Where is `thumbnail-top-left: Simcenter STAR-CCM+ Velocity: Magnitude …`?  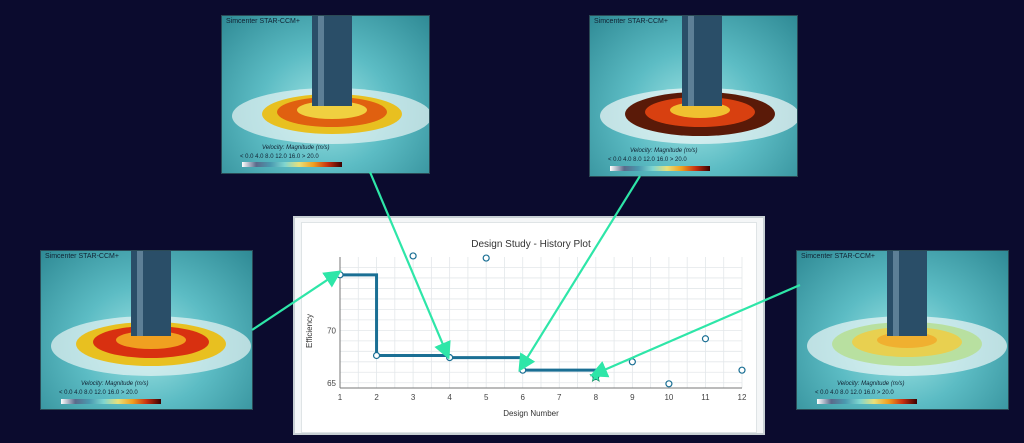
thumbnail-top-left: Simcenter STAR-CCM+ Velocity: Magnitude … is located at coordinates (325, 94).